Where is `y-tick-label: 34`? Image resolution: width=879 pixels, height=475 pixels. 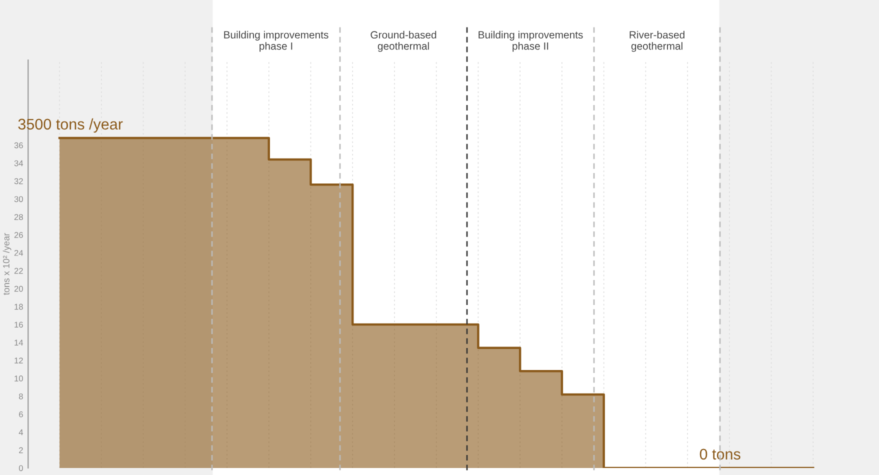
y-tick-label: 34 is located at coordinates (19, 163).